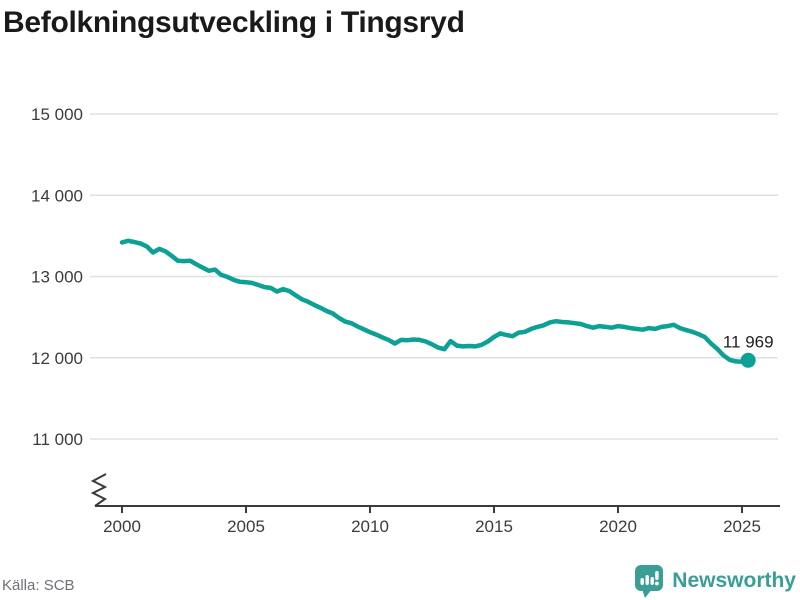 This screenshot has height=600, width=800. I want to click on newsworthy-brand-name: Newsworthy, so click(734, 580).